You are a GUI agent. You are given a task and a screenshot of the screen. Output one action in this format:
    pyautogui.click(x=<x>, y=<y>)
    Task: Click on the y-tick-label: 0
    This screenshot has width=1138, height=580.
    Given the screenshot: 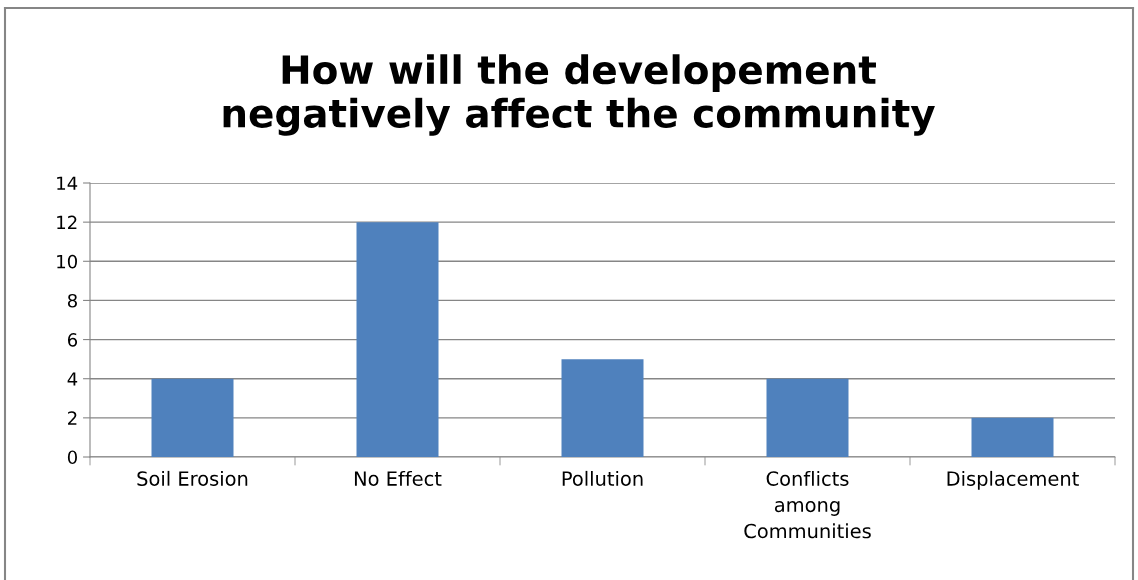 What is the action you would take?
    pyautogui.click(x=72, y=457)
    